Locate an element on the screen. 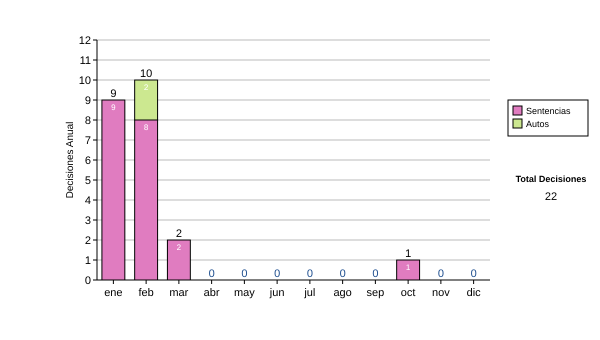  y-tick-label: 7 is located at coordinates (87, 140).